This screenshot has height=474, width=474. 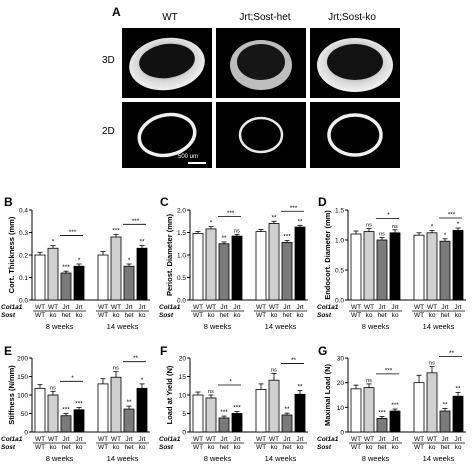 I want to click on y-tick-label: 150, so click(x=22, y=377).